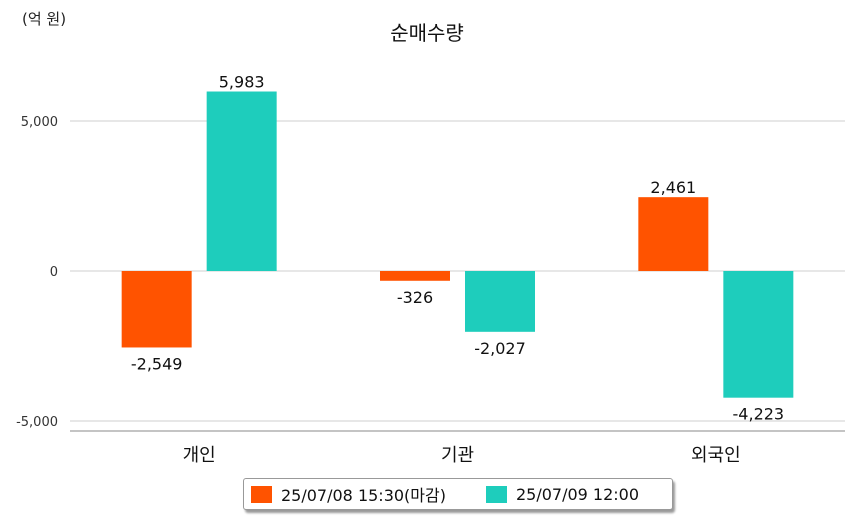  What do you see at coordinates (500, 348) in the screenshot?
I see `data-label: -2,027` at bounding box center [500, 348].